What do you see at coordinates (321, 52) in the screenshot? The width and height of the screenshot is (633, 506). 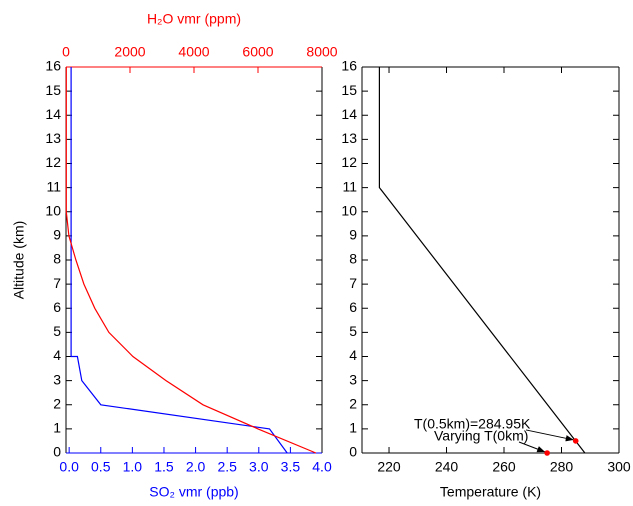 I see `x2-tick-label: 8000` at bounding box center [321, 52].